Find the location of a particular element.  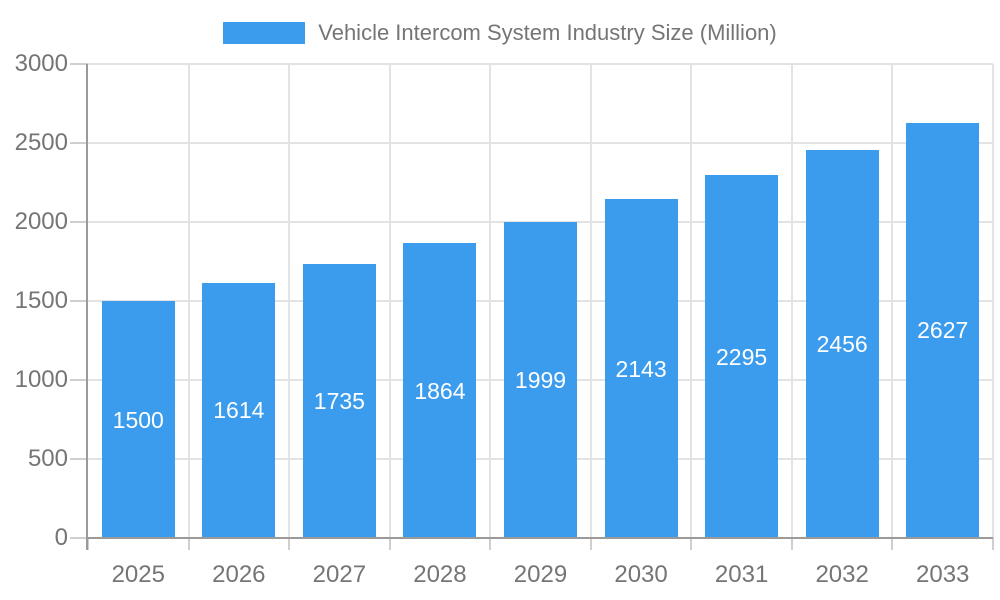

bar-value-label: 1735 is located at coordinates (339, 400).